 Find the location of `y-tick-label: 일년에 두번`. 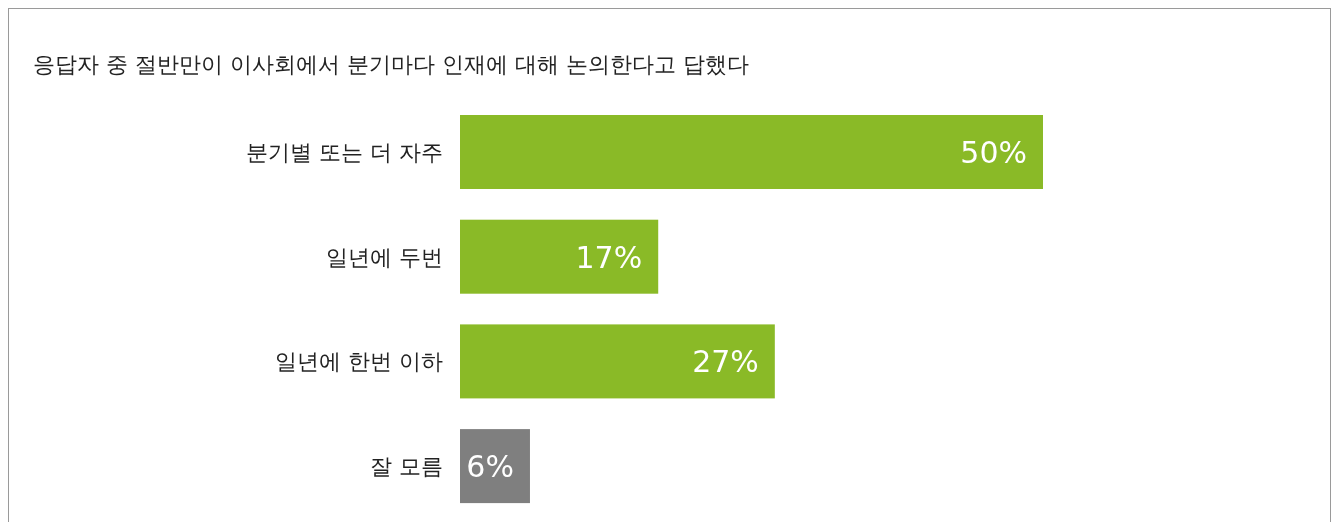

y-tick-label: 일년에 두번 is located at coordinates (384, 257).